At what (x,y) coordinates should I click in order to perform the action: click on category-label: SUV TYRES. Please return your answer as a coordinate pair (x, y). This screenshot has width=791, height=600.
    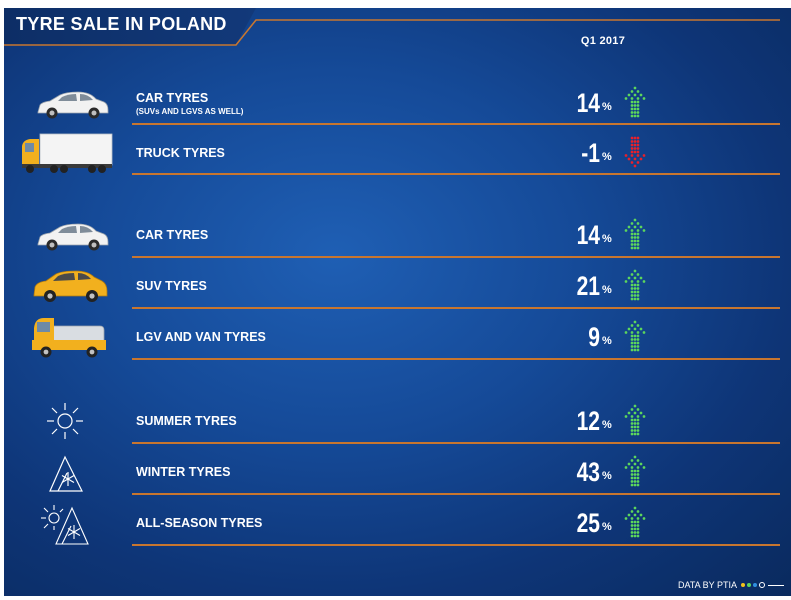
    Looking at the image, I should click on (171, 286).